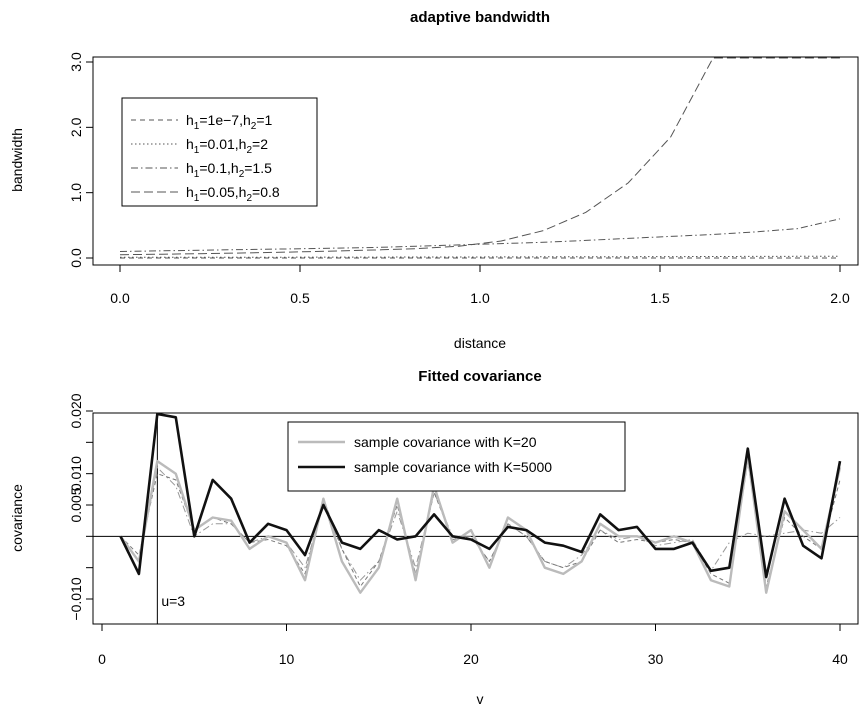 The image size is (860, 709). Describe the element at coordinates (76, 62) in the screenshot. I see `y-tick-label: 3.0` at that location.